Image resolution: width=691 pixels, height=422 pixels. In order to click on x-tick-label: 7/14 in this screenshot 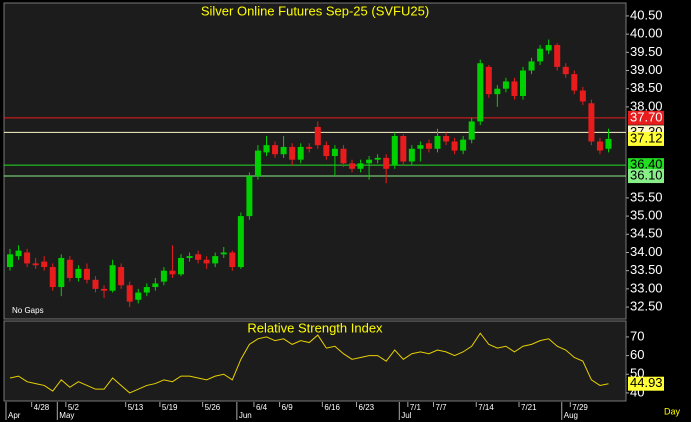, I will do `click(486, 407)`.